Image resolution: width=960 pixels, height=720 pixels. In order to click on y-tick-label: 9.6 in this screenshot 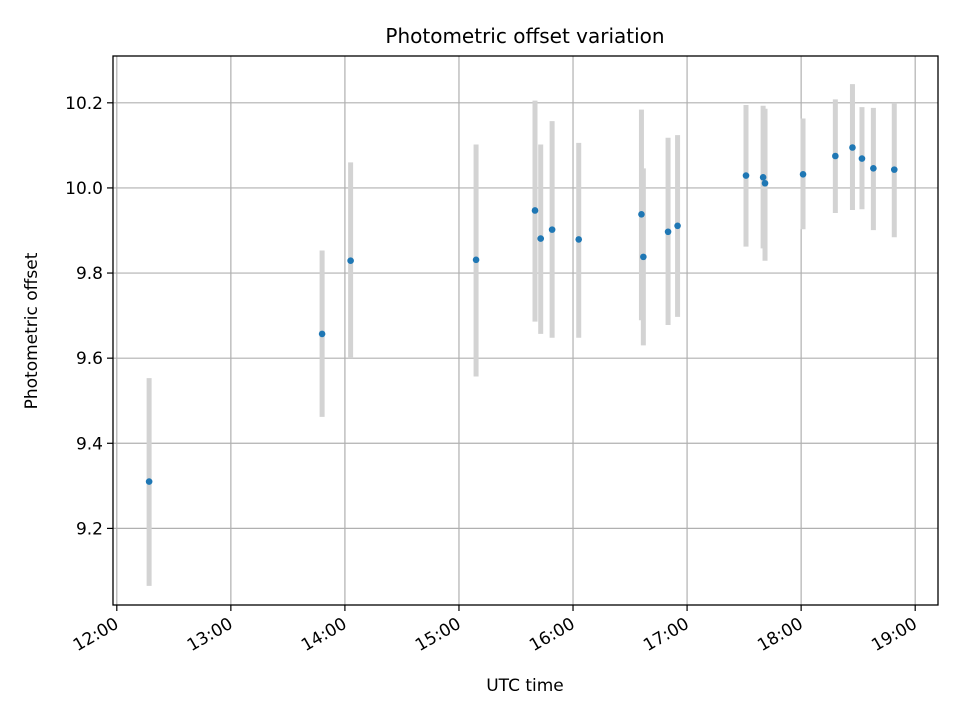, I will do `click(89, 359)`.